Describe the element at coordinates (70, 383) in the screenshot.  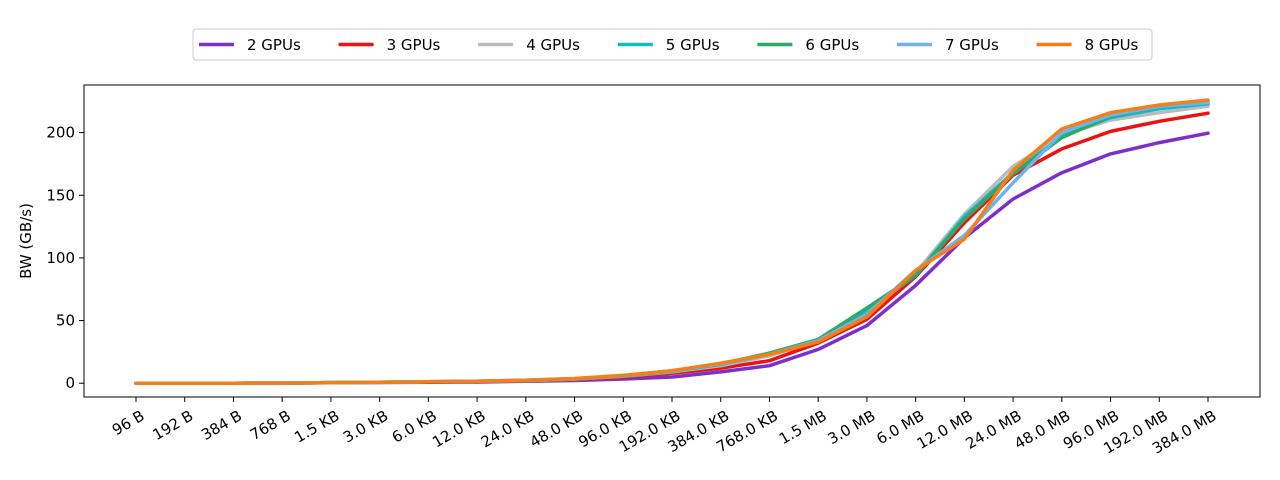
I see `y-tick-label: 0` at that location.